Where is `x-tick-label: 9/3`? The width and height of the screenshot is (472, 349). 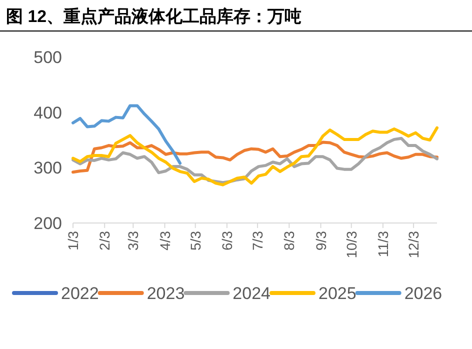 x-tick-label: 9/3 is located at coordinates (320, 240).